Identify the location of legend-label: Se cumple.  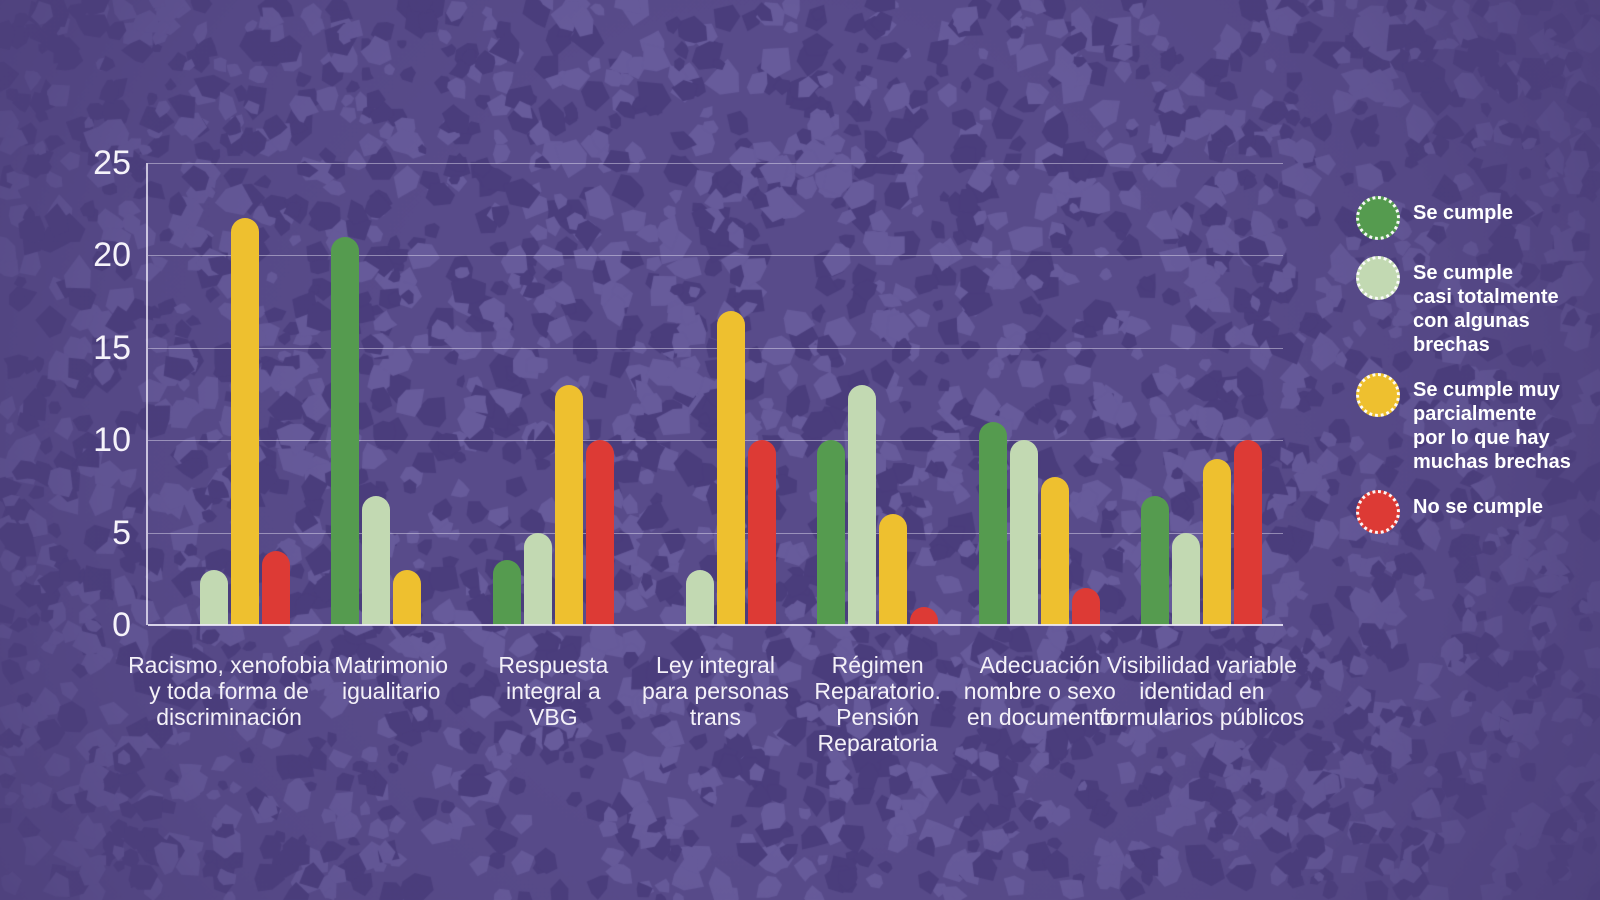
(1463, 213).